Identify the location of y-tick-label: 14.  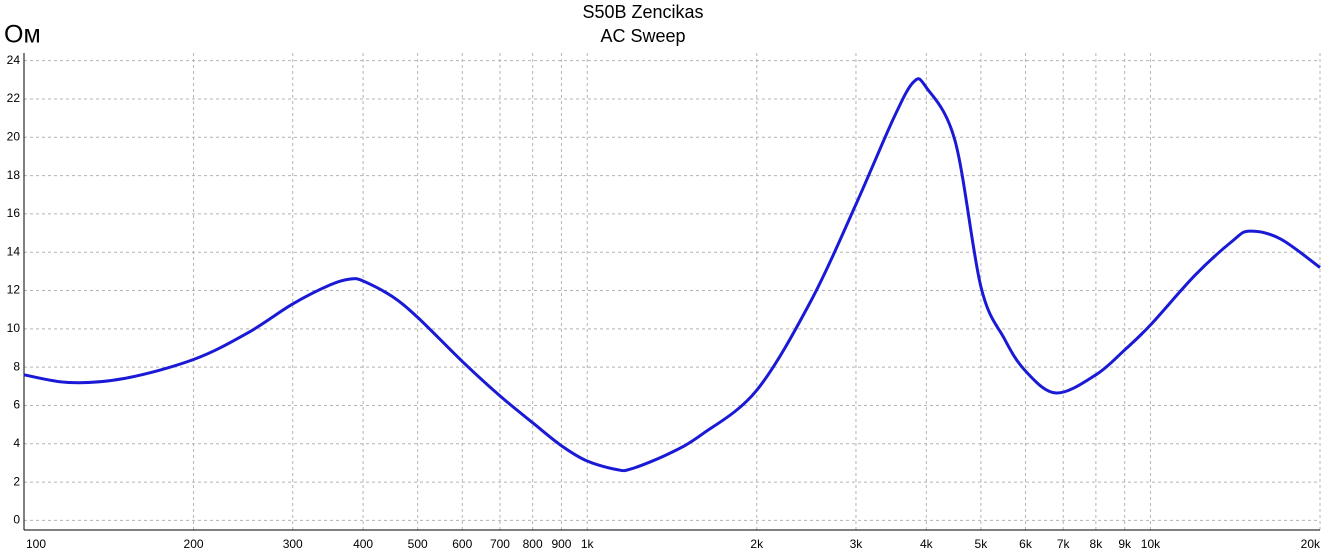
(14, 251).